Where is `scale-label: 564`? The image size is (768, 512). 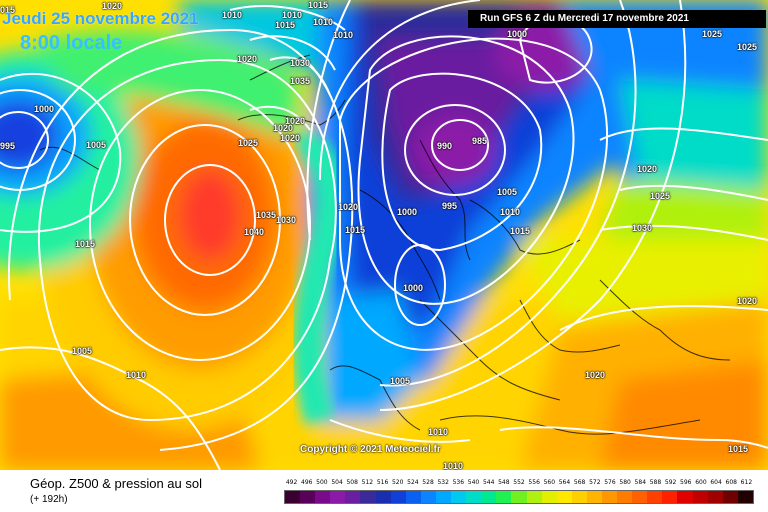
scale-label: 564 is located at coordinates (564, 482).